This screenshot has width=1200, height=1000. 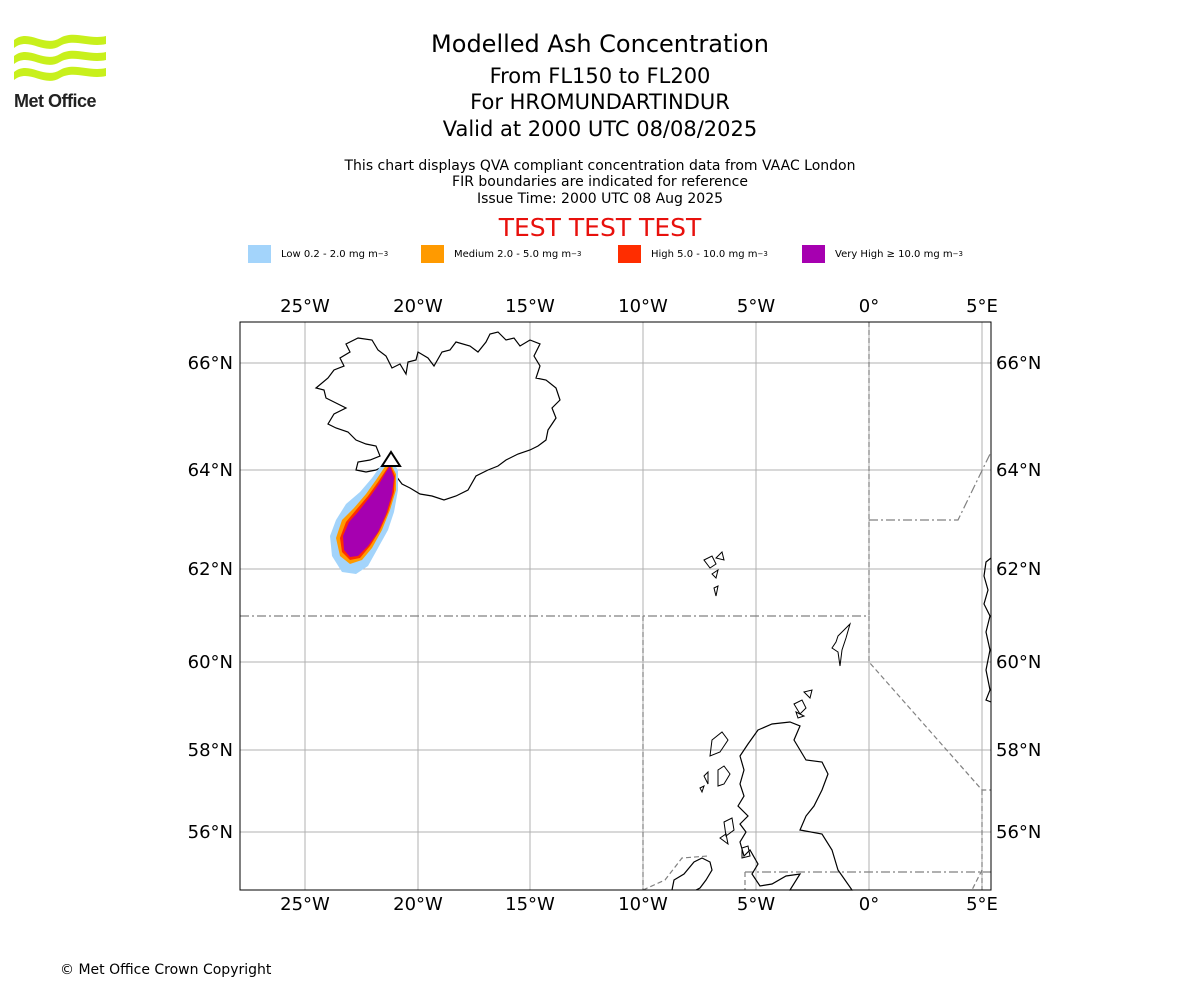 What do you see at coordinates (210, 750) in the screenshot?
I see `lat-tick-left: 58°N` at bounding box center [210, 750].